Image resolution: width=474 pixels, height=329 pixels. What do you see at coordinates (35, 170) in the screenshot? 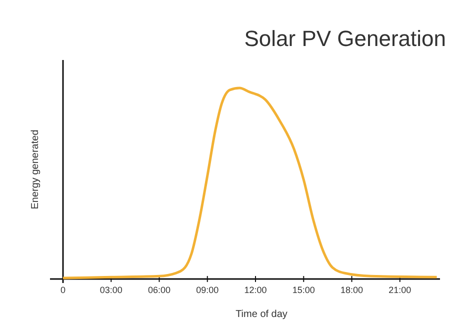
I see `y-axis-title: Energy generated` at bounding box center [35, 170].